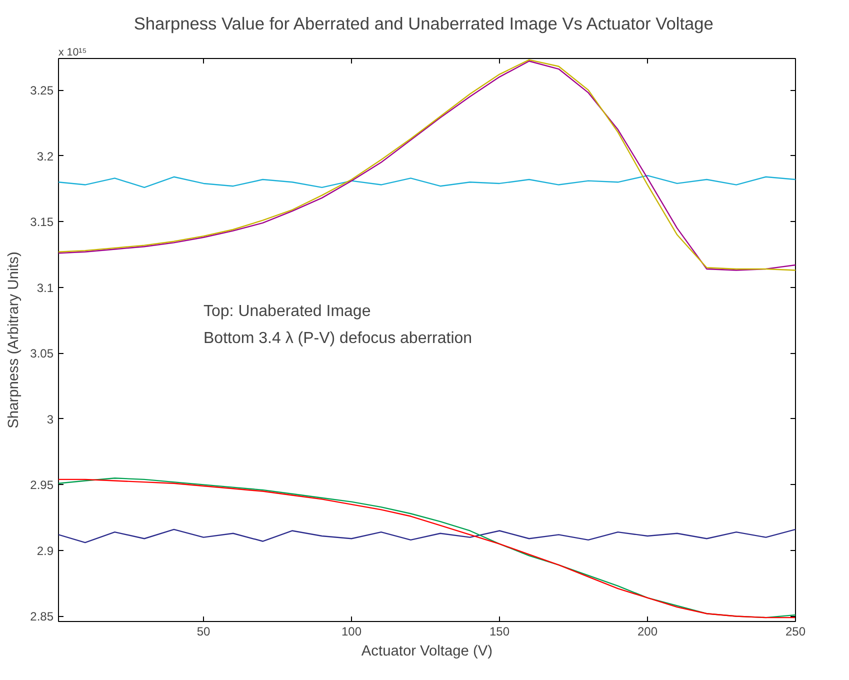  I want to click on y-tick-label: 2.85, so click(42, 617).